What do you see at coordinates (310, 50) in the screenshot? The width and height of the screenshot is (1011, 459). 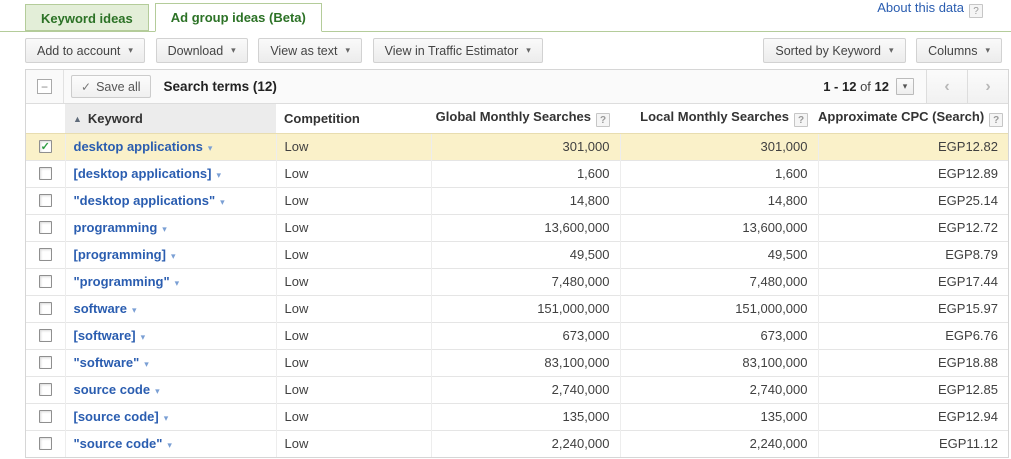 I see `view-as-text-button: View as text ▾` at bounding box center [310, 50].